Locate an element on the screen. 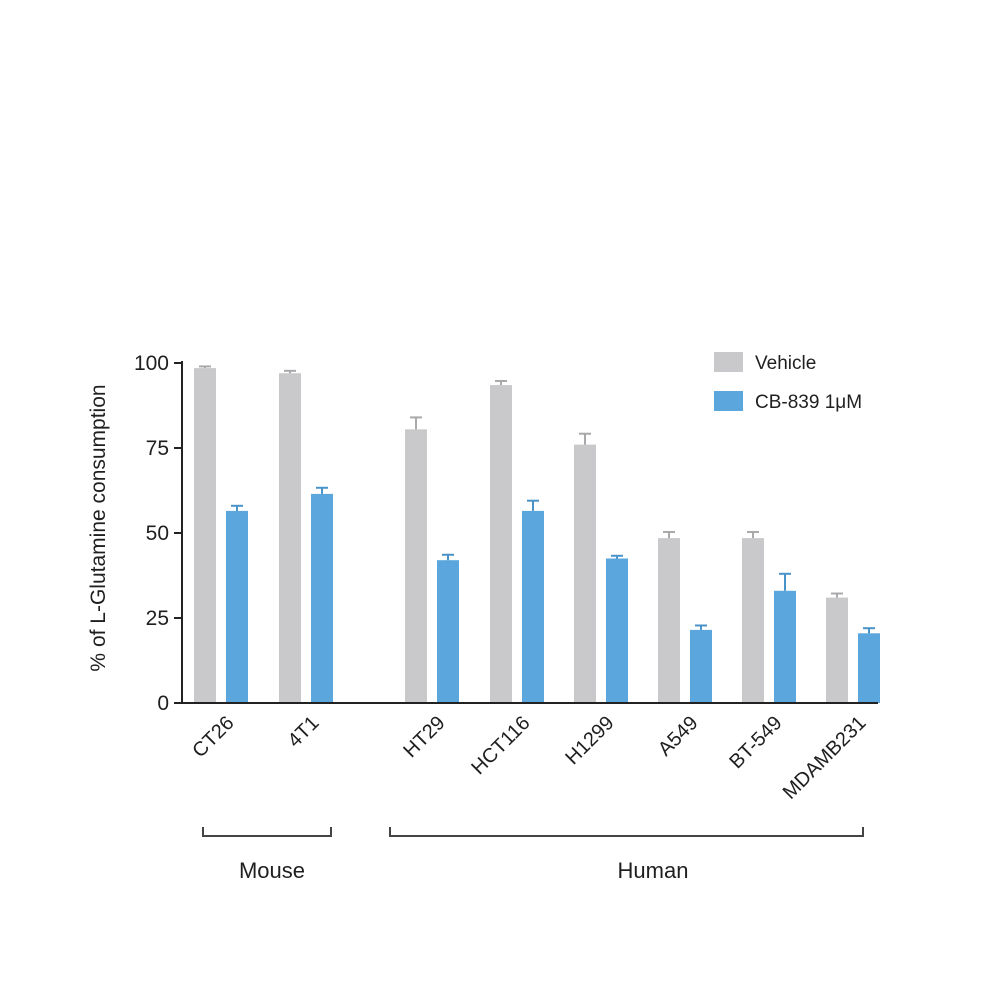  x-tick-label: HCT116 is located at coordinates (500, 745).